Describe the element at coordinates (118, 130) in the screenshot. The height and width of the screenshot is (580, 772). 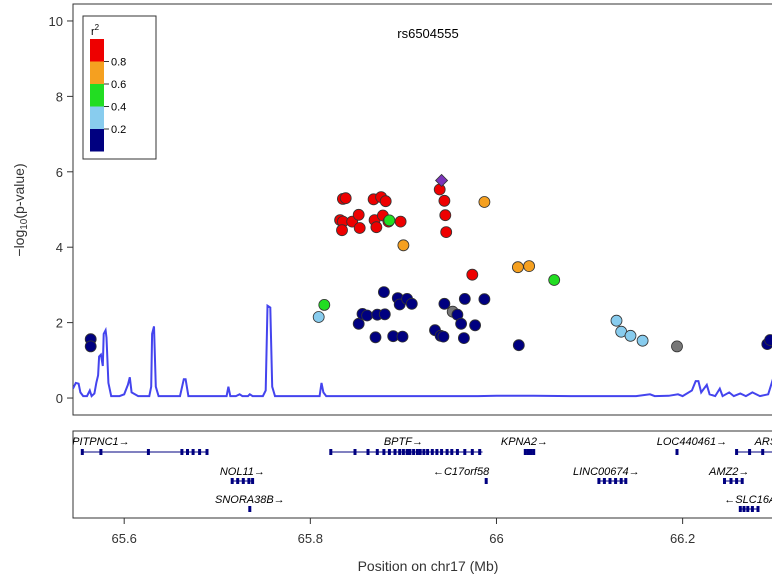
I see `legend-tick-label: 0.2` at that location.